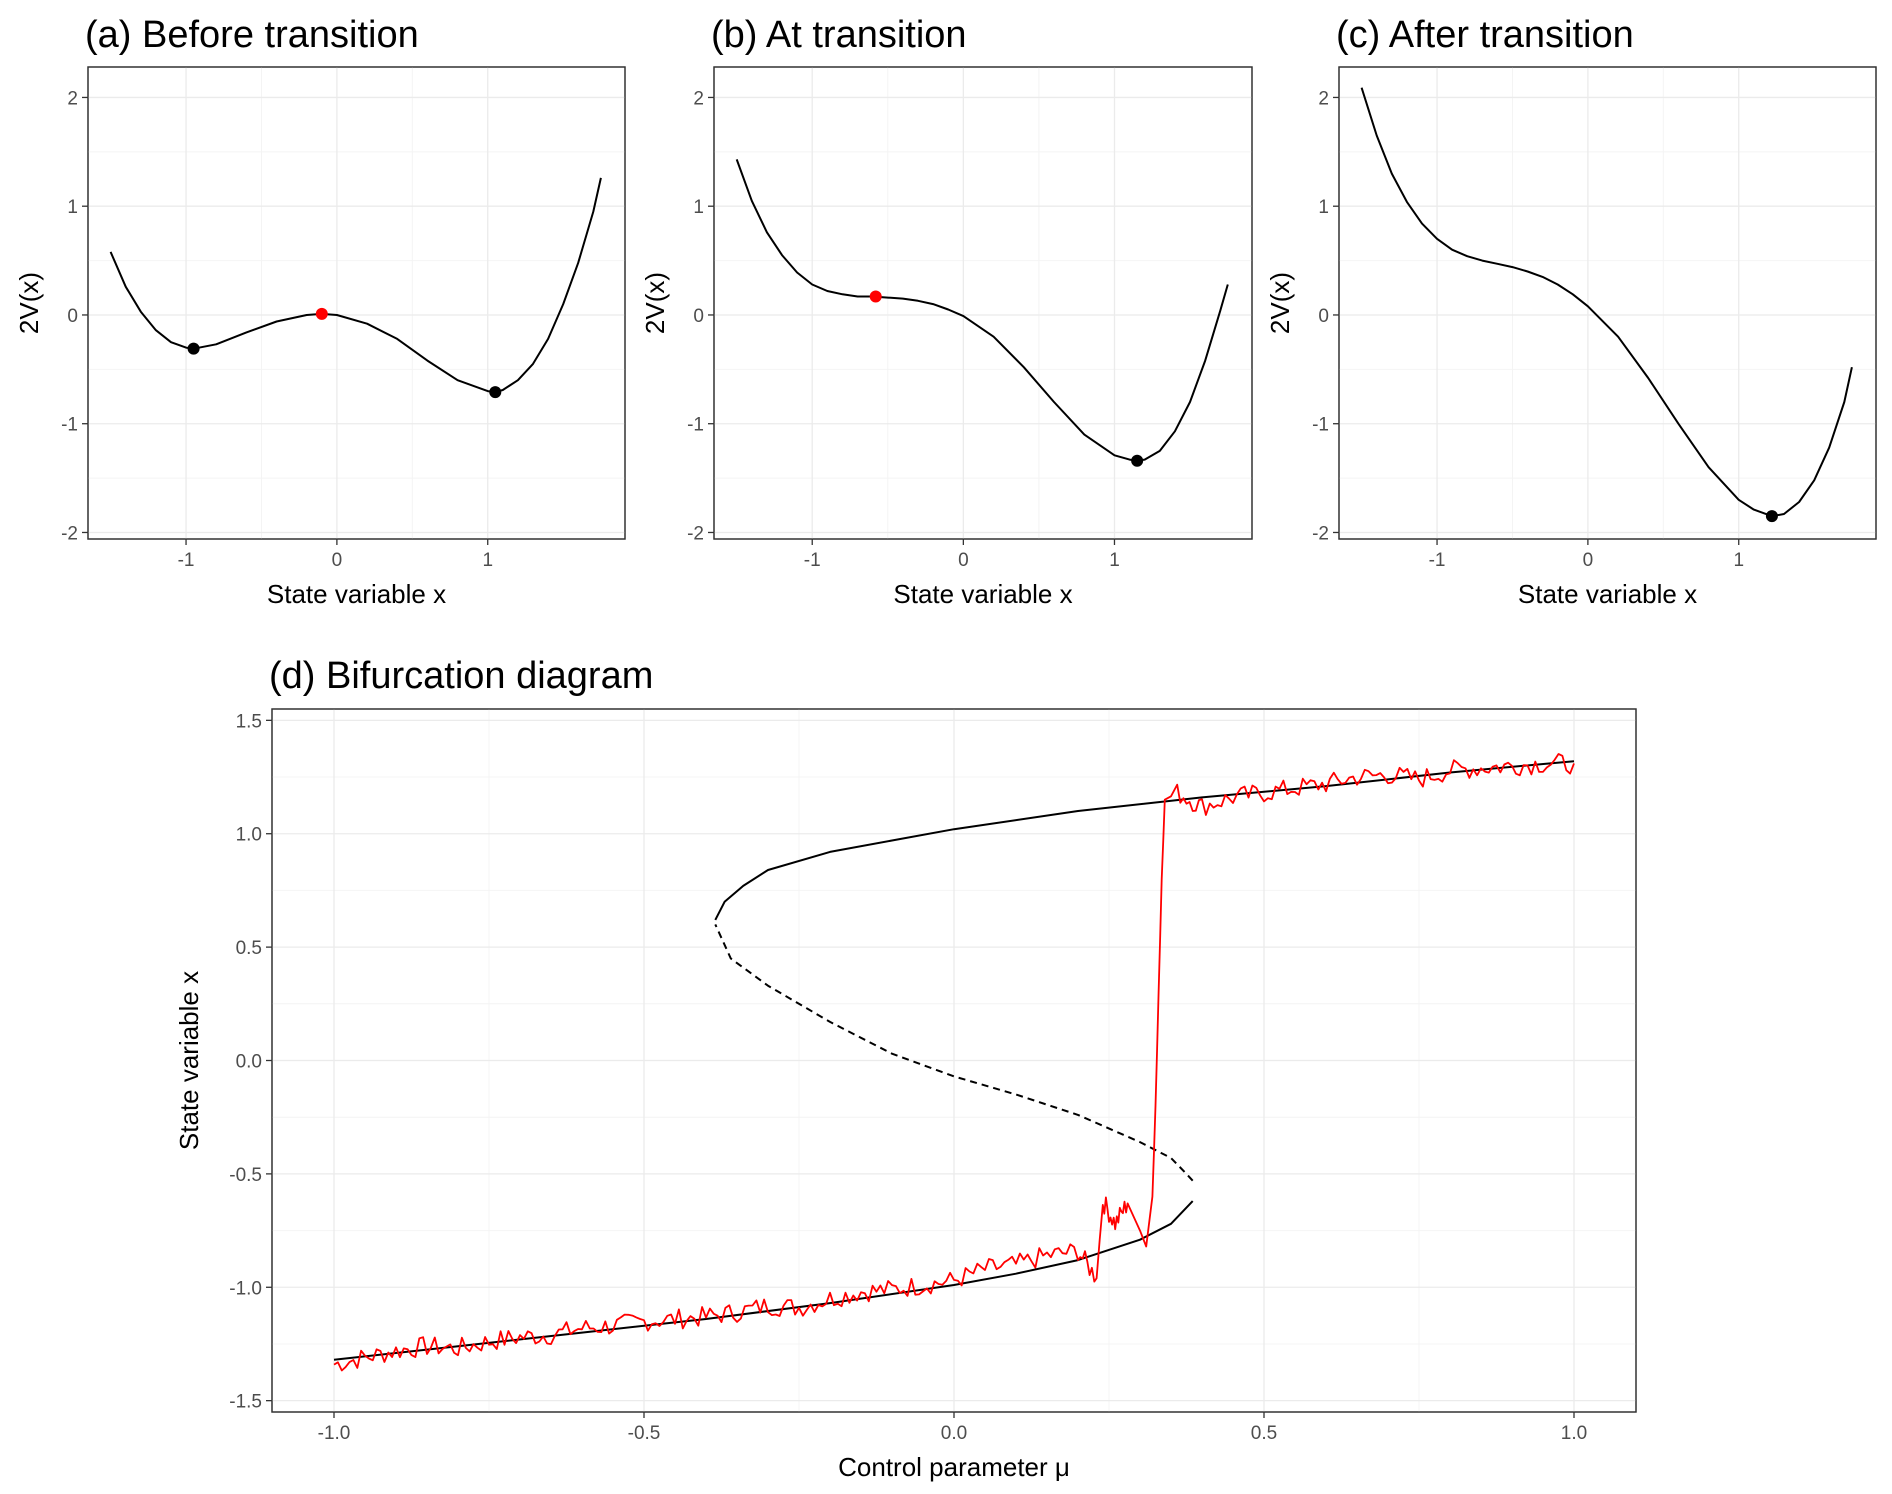 Image resolution: width=1892 pixels, height=1494 pixels. I want to click on chart-title: (d) Bifurcation diagram, so click(461, 676).